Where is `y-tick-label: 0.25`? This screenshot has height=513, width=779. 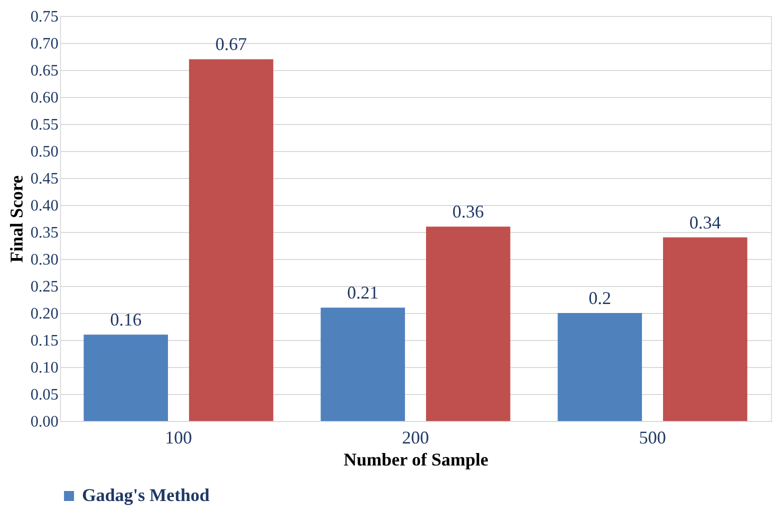
y-tick-label: 0.25 is located at coordinates (44, 287).